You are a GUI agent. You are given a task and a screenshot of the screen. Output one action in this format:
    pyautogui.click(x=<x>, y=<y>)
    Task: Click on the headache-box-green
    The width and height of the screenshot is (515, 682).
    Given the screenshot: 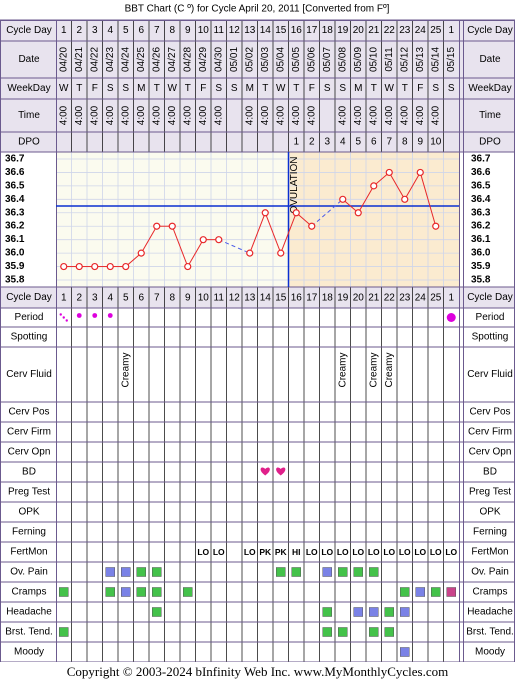 What is the action you would take?
    pyautogui.click(x=327, y=612)
    